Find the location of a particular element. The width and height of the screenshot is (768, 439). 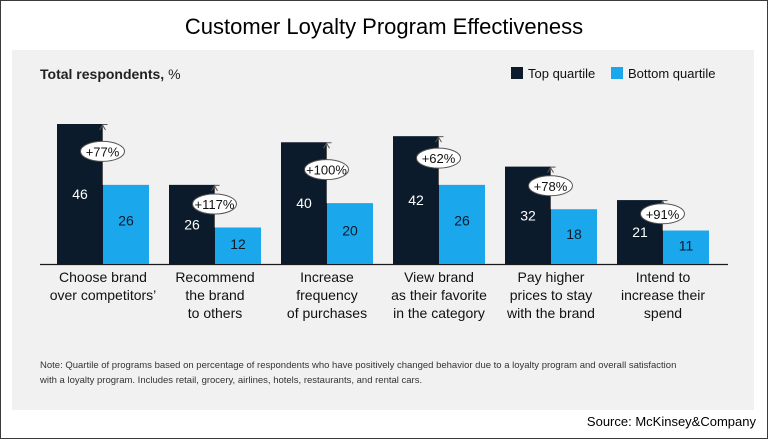

category-label: the brand is located at coordinates (214, 295).